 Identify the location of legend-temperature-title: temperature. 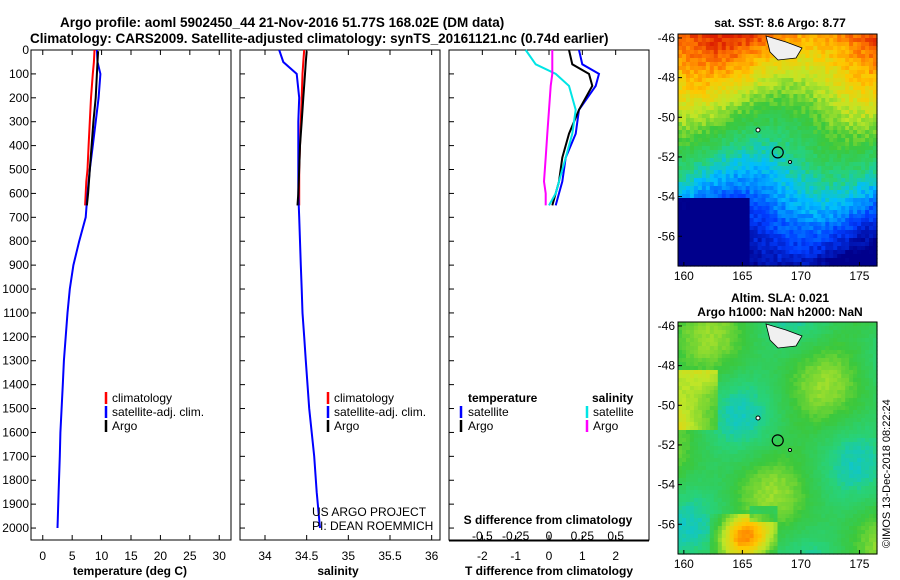
(503, 398).